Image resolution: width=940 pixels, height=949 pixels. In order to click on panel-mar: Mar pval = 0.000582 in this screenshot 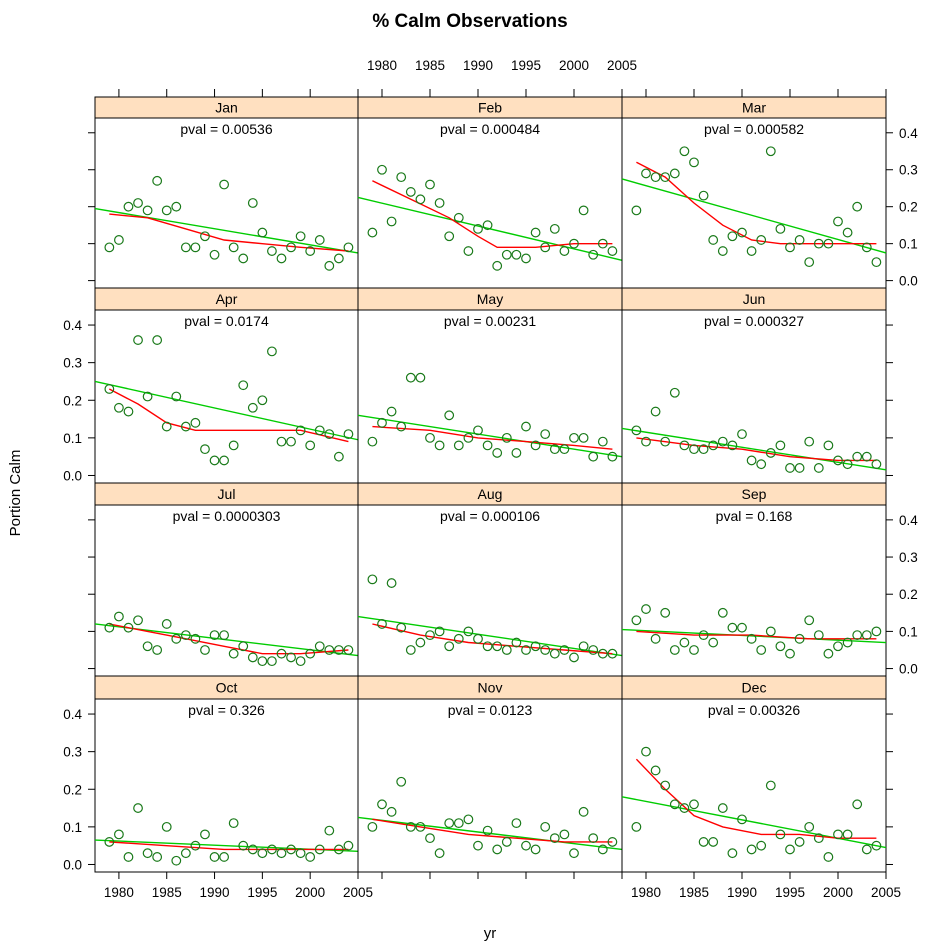, I will do `click(754, 192)`.